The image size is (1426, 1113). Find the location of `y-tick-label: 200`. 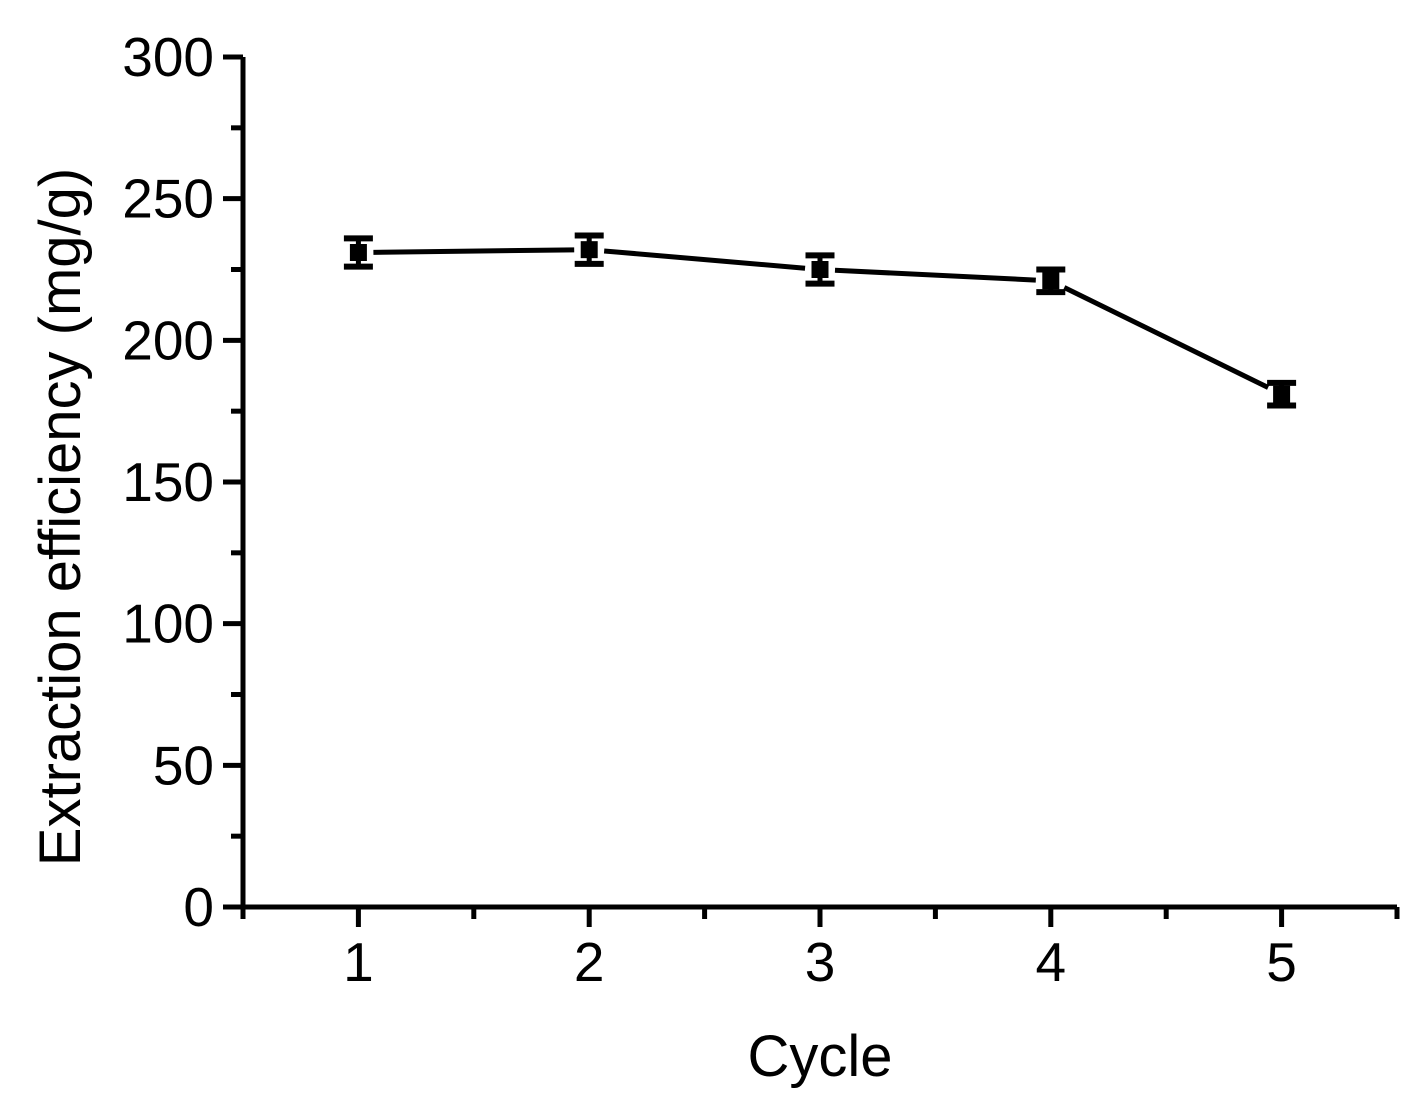

y-tick-label: 200 is located at coordinates (168, 340).